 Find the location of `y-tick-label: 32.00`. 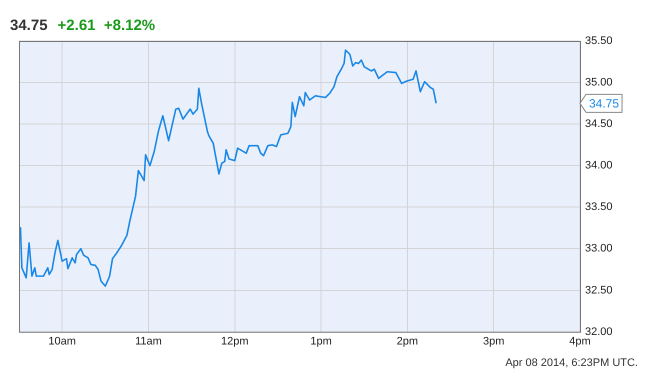

y-tick-label: 32.00 is located at coordinates (599, 332).